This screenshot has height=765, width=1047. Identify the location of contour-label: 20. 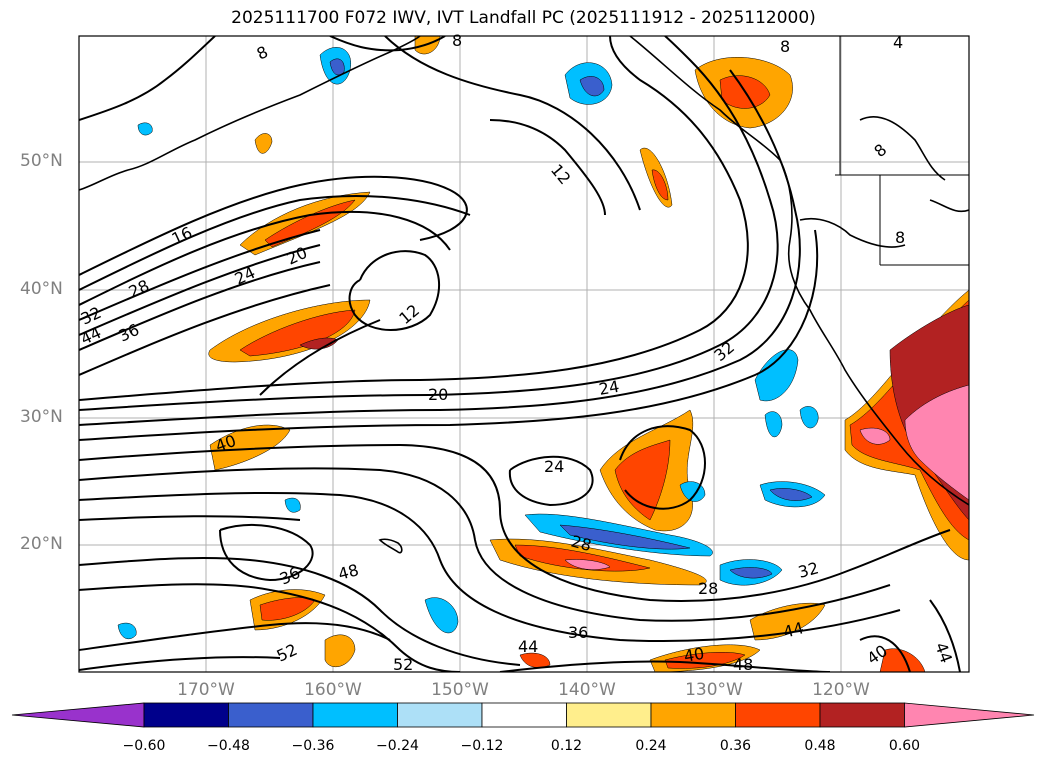
(438, 394).